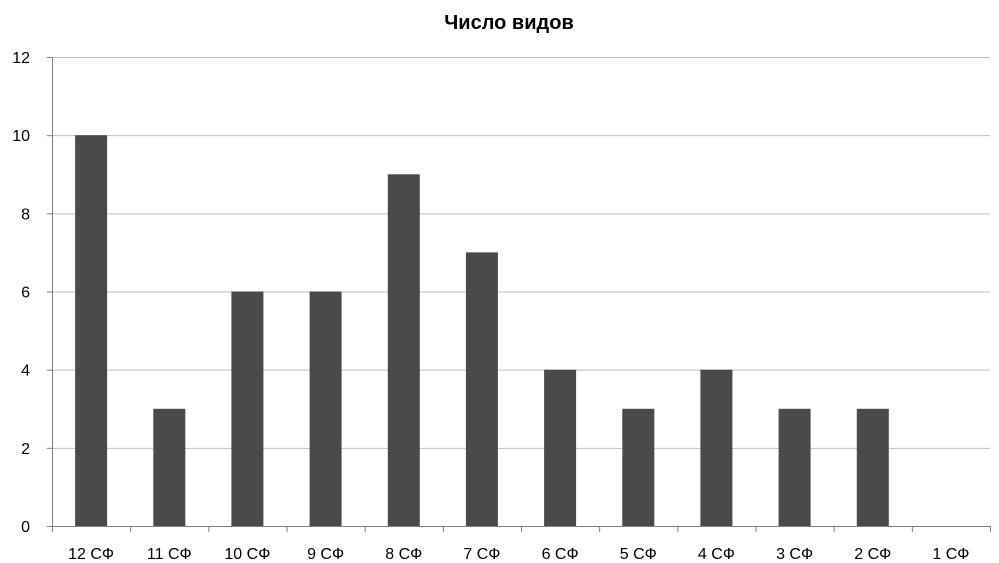 This screenshot has height=563, width=999. I want to click on x-tick-label: 7 СФ, so click(481, 554).